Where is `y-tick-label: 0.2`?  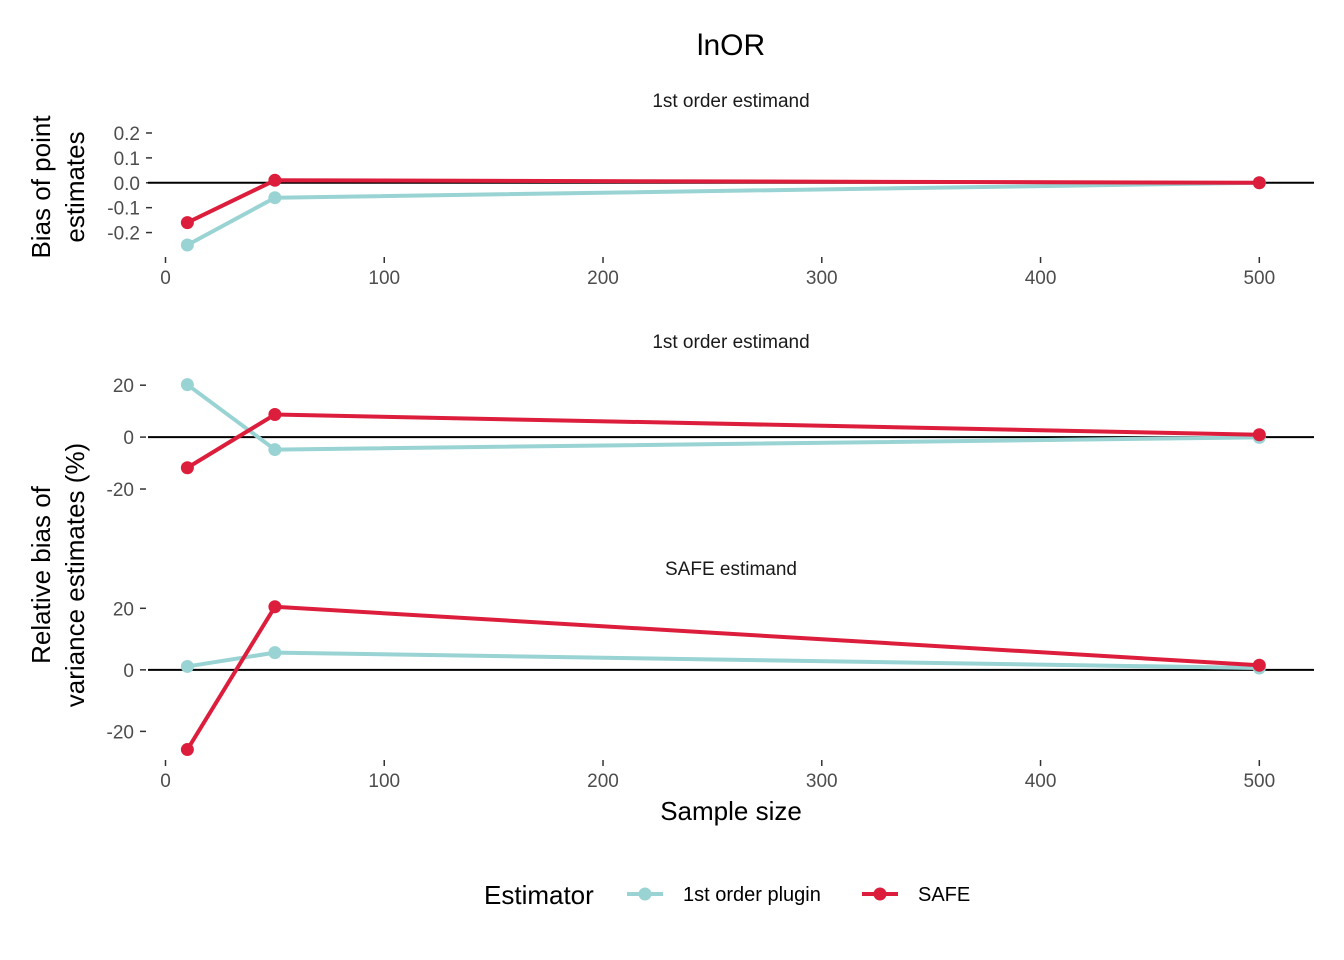
y-tick-label: 0.2 is located at coordinates (127, 134).